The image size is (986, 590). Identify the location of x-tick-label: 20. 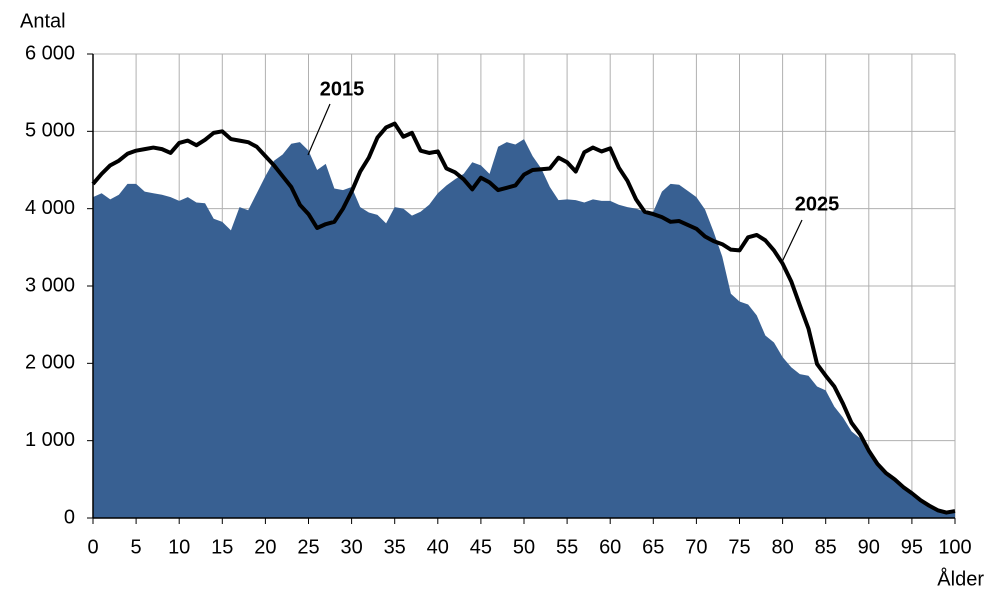
(265, 547).